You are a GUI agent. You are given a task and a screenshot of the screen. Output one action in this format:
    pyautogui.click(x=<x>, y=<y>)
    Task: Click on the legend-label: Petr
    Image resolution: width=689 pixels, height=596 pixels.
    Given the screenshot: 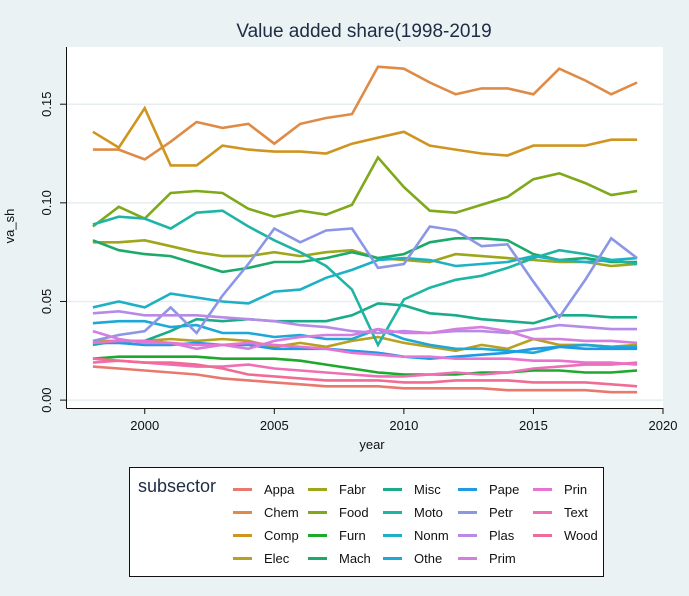 What is the action you would take?
    pyautogui.click(x=501, y=512)
    